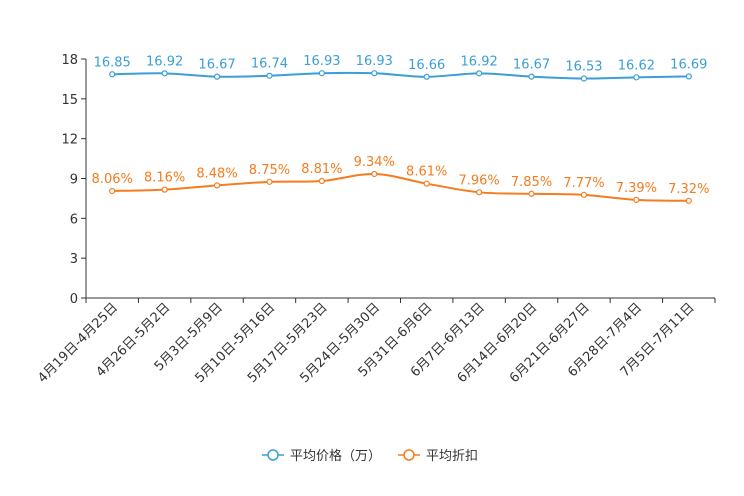  What do you see at coordinates (112, 62) in the screenshot?
I see `data-label: 16.85` at bounding box center [112, 62].